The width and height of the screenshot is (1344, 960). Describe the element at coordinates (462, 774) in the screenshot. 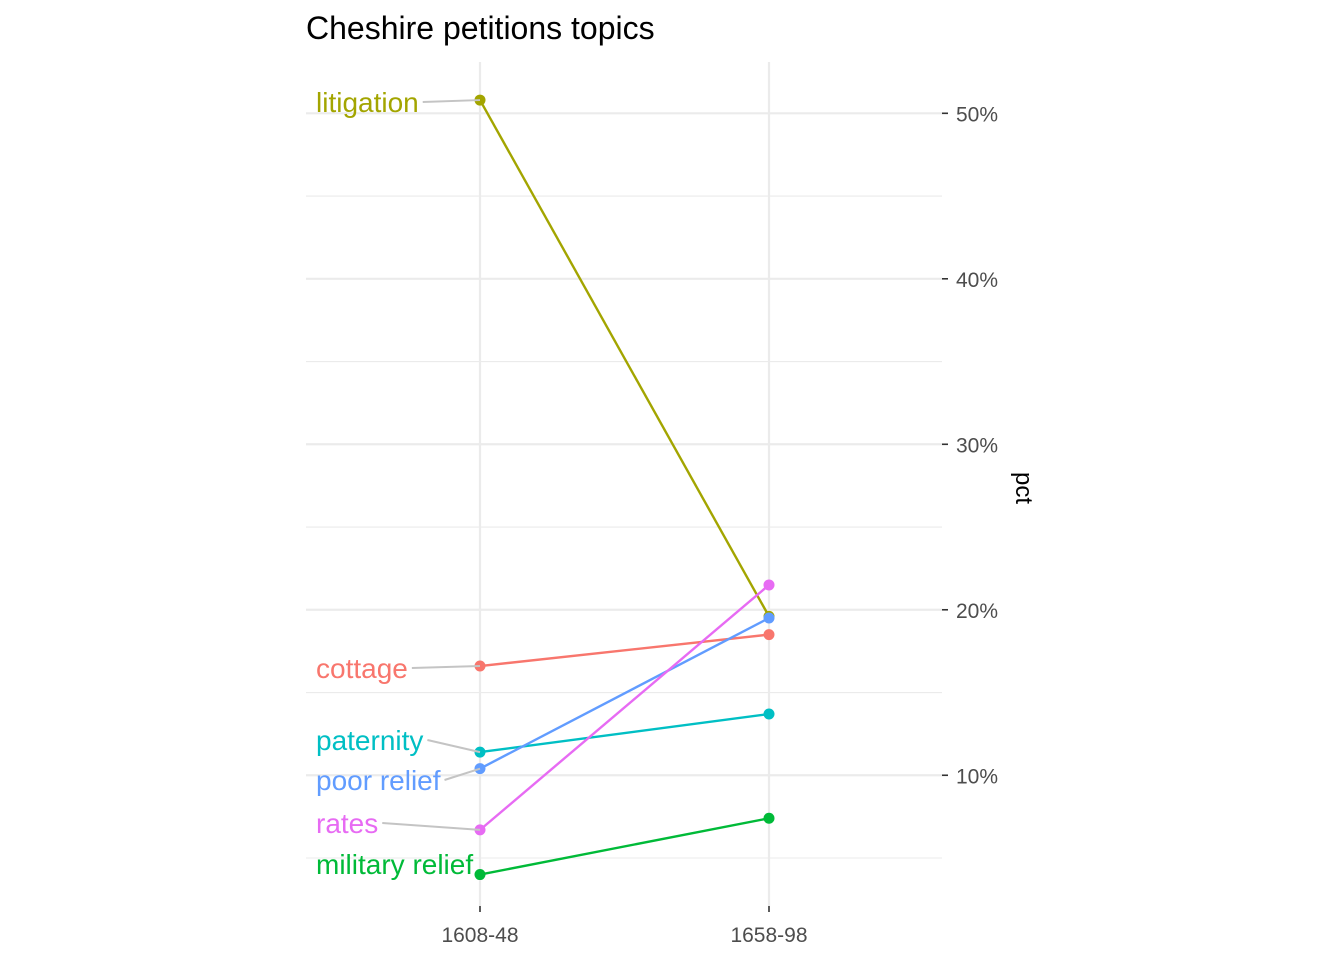

I see `label-connector-poor-relief` at that location.